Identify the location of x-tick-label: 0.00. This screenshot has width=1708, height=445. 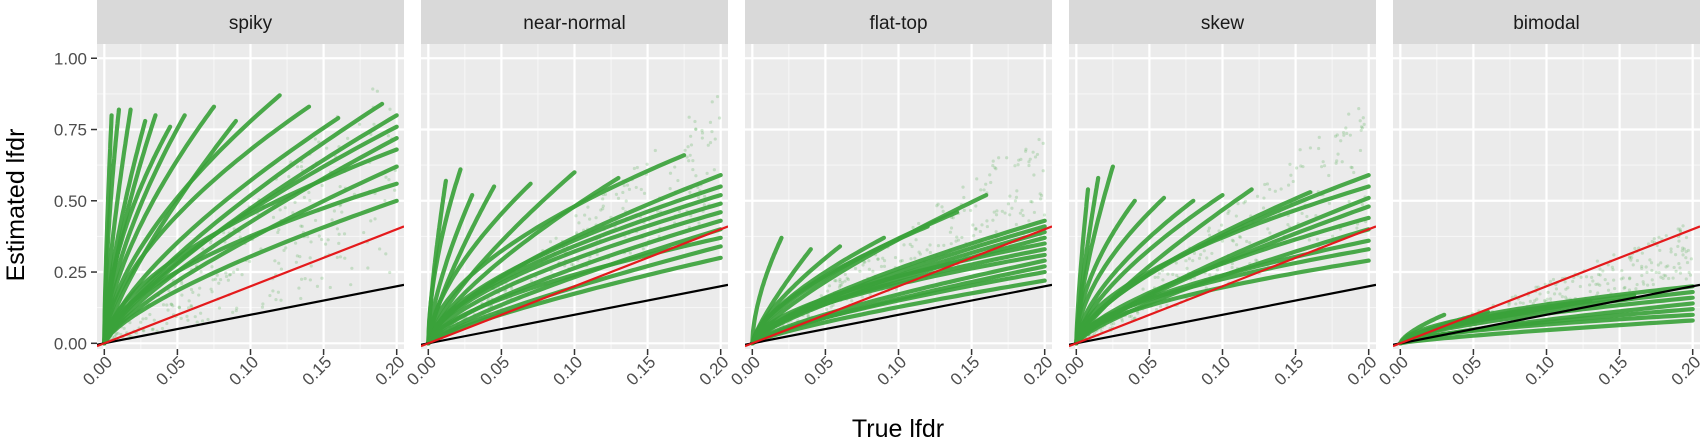
(1393, 370).